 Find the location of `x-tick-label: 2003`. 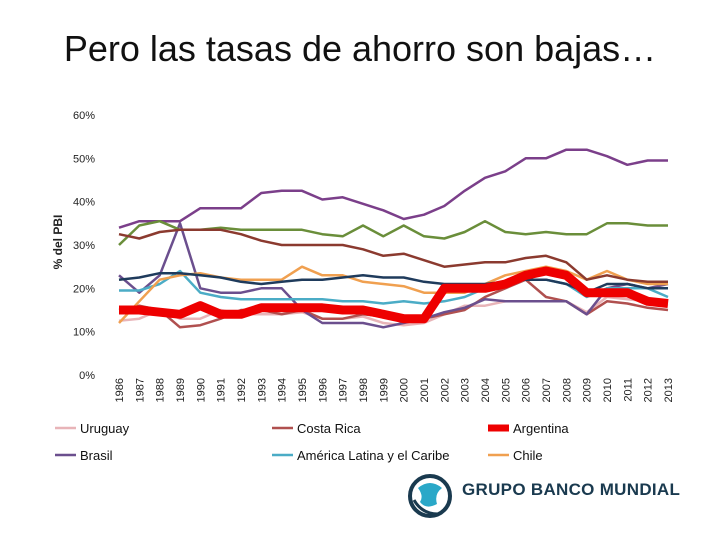

x-tick-label: 2003 is located at coordinates (466, 390).